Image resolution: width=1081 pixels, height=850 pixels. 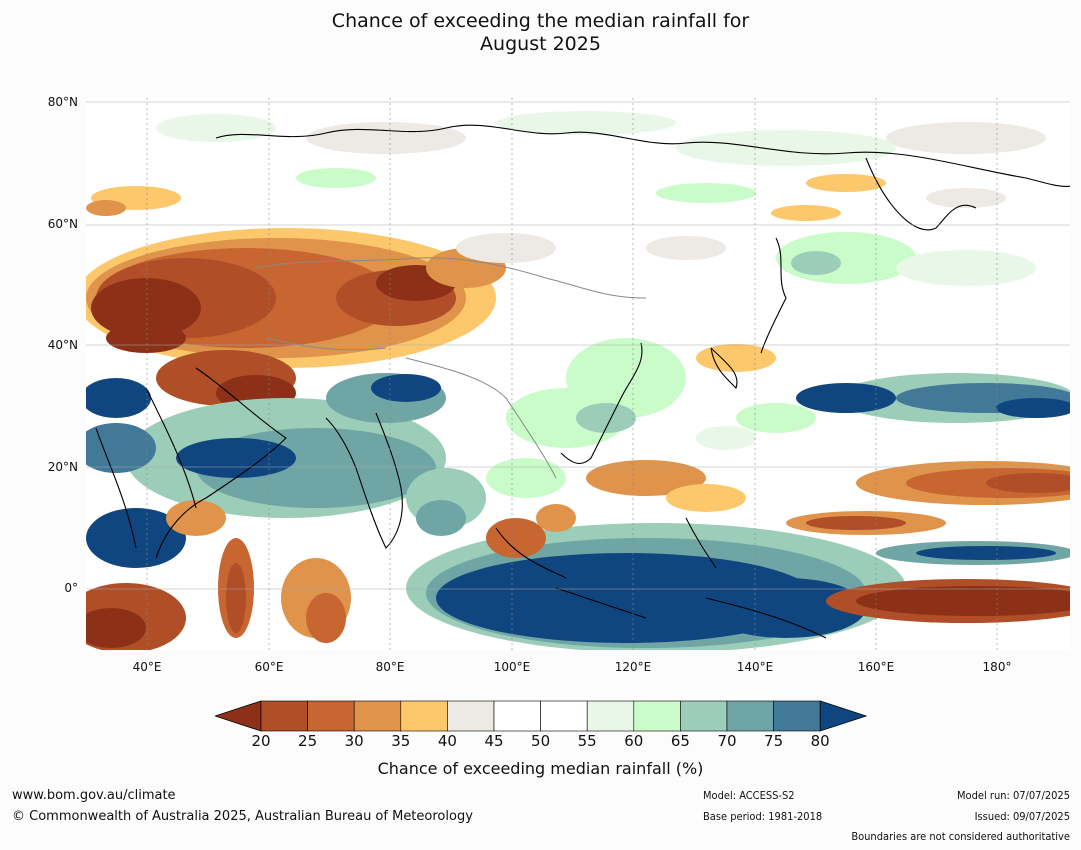 I want to click on colorbar-cells, so click(x=541, y=716).